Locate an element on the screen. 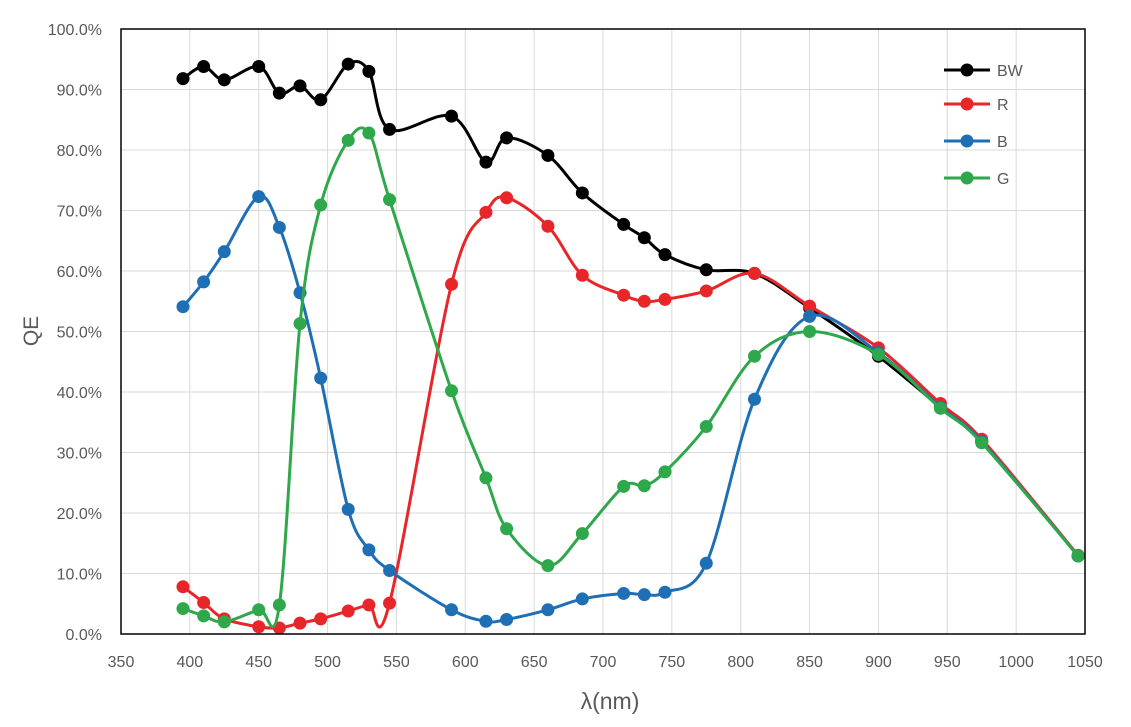  x-tick-label: 1000 is located at coordinates (1016, 662).